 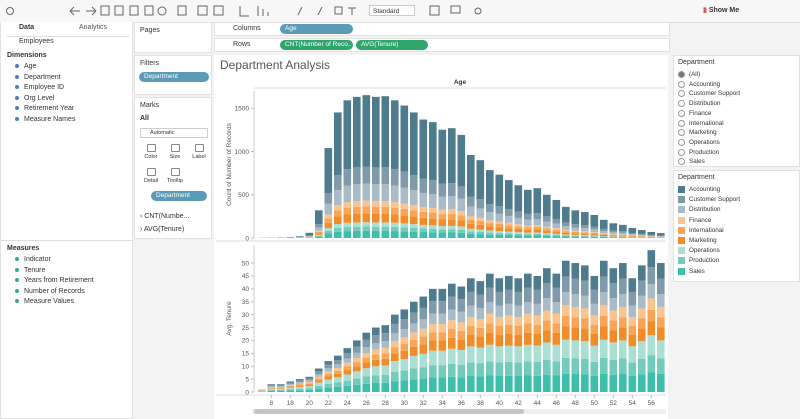 I want to click on x-tick-label: 22, so click(x=329, y=403).